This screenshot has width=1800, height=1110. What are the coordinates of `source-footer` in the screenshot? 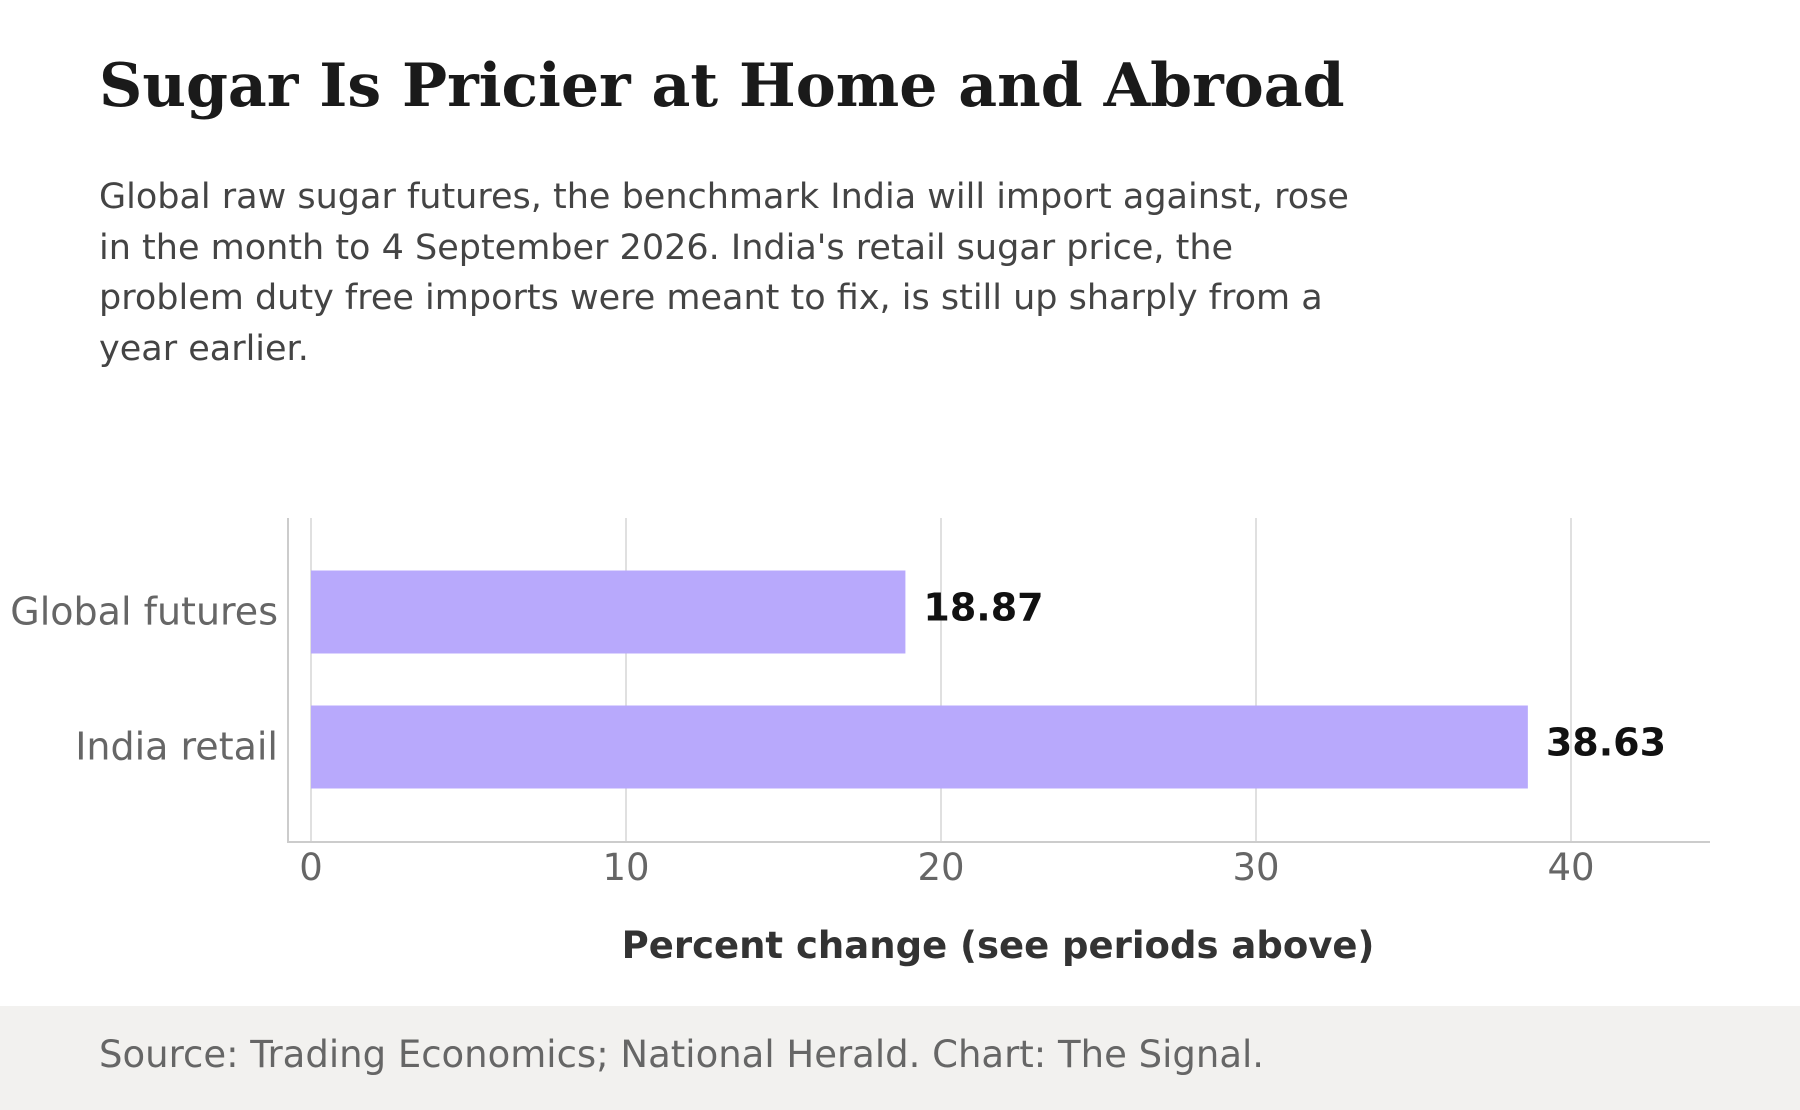 It's located at (900, 1058).